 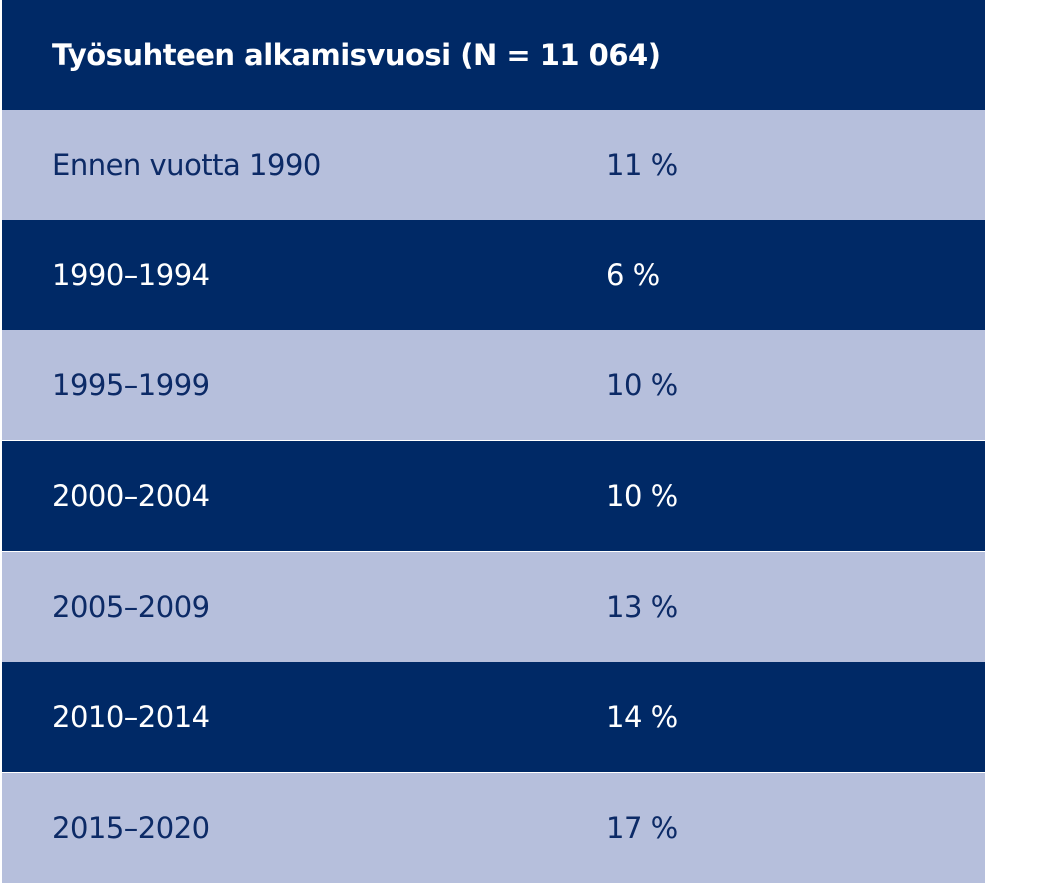 I want to click on table-row: 1990–1994 6 %, so click(x=493, y=275).